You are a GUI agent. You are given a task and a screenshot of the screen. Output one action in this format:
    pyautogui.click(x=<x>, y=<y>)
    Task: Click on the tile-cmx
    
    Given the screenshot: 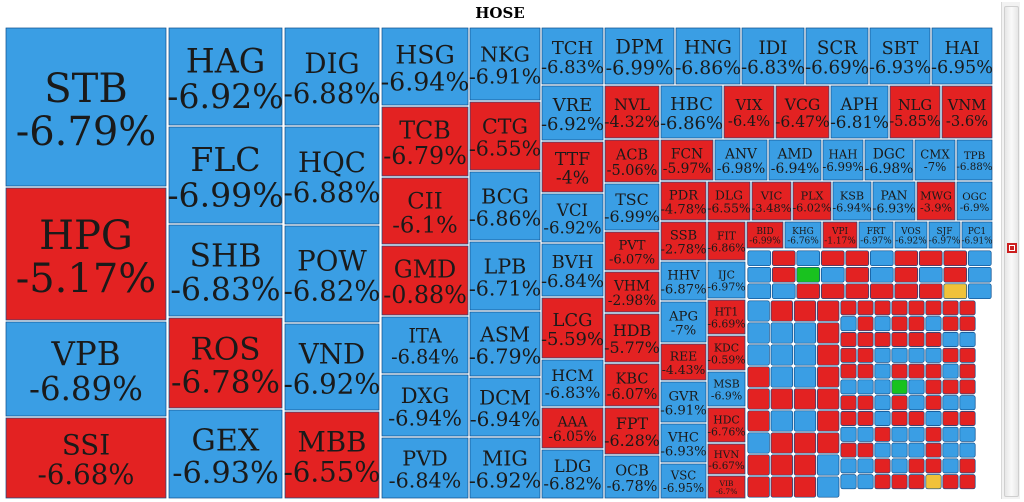 What is the action you would take?
    pyautogui.click(x=935, y=160)
    